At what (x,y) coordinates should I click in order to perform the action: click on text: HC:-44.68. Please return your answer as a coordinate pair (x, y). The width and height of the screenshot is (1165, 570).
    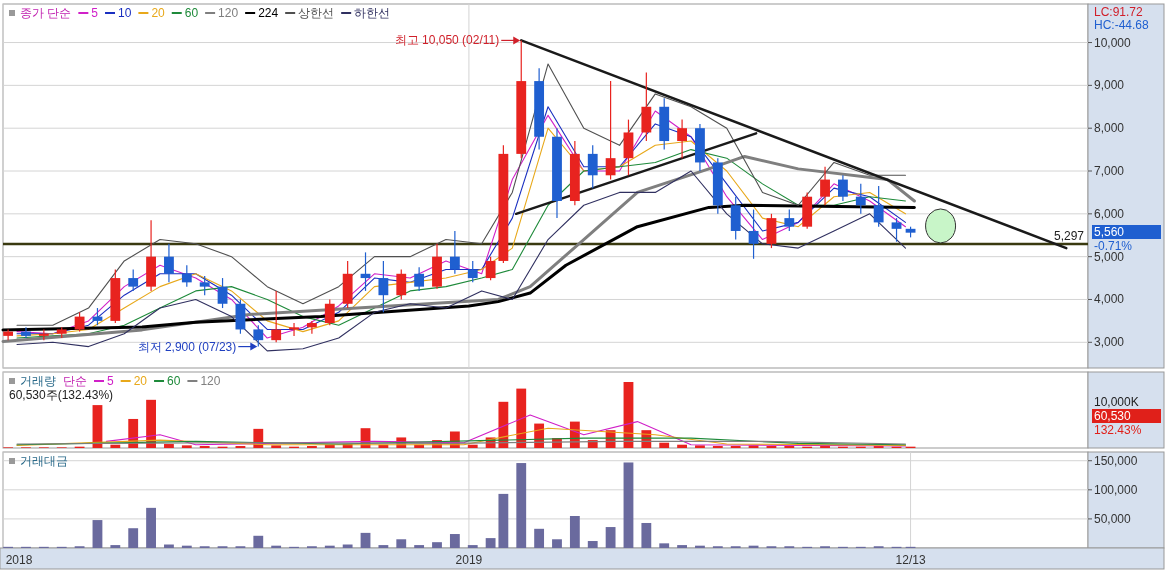
    Looking at the image, I should click on (1122, 25).